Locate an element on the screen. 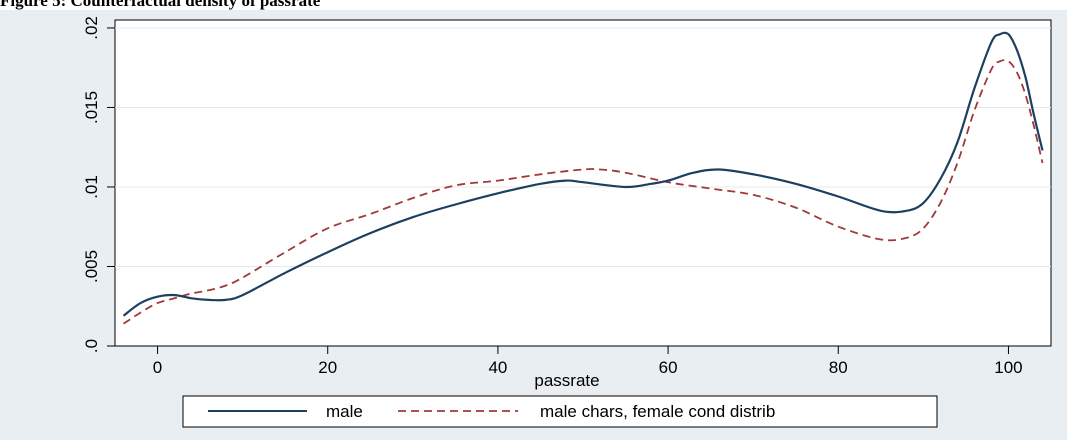 This screenshot has width=1067, height=440. x-axis-title: passrate is located at coordinates (566, 380).